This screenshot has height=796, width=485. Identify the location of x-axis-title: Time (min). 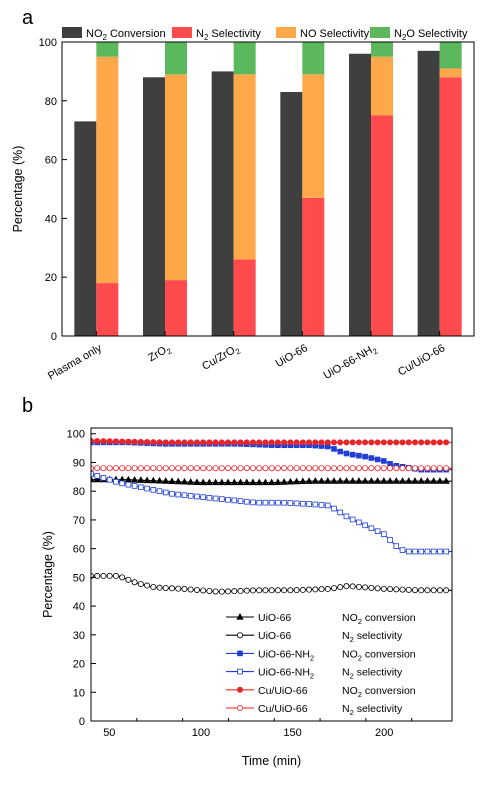
(271, 761).